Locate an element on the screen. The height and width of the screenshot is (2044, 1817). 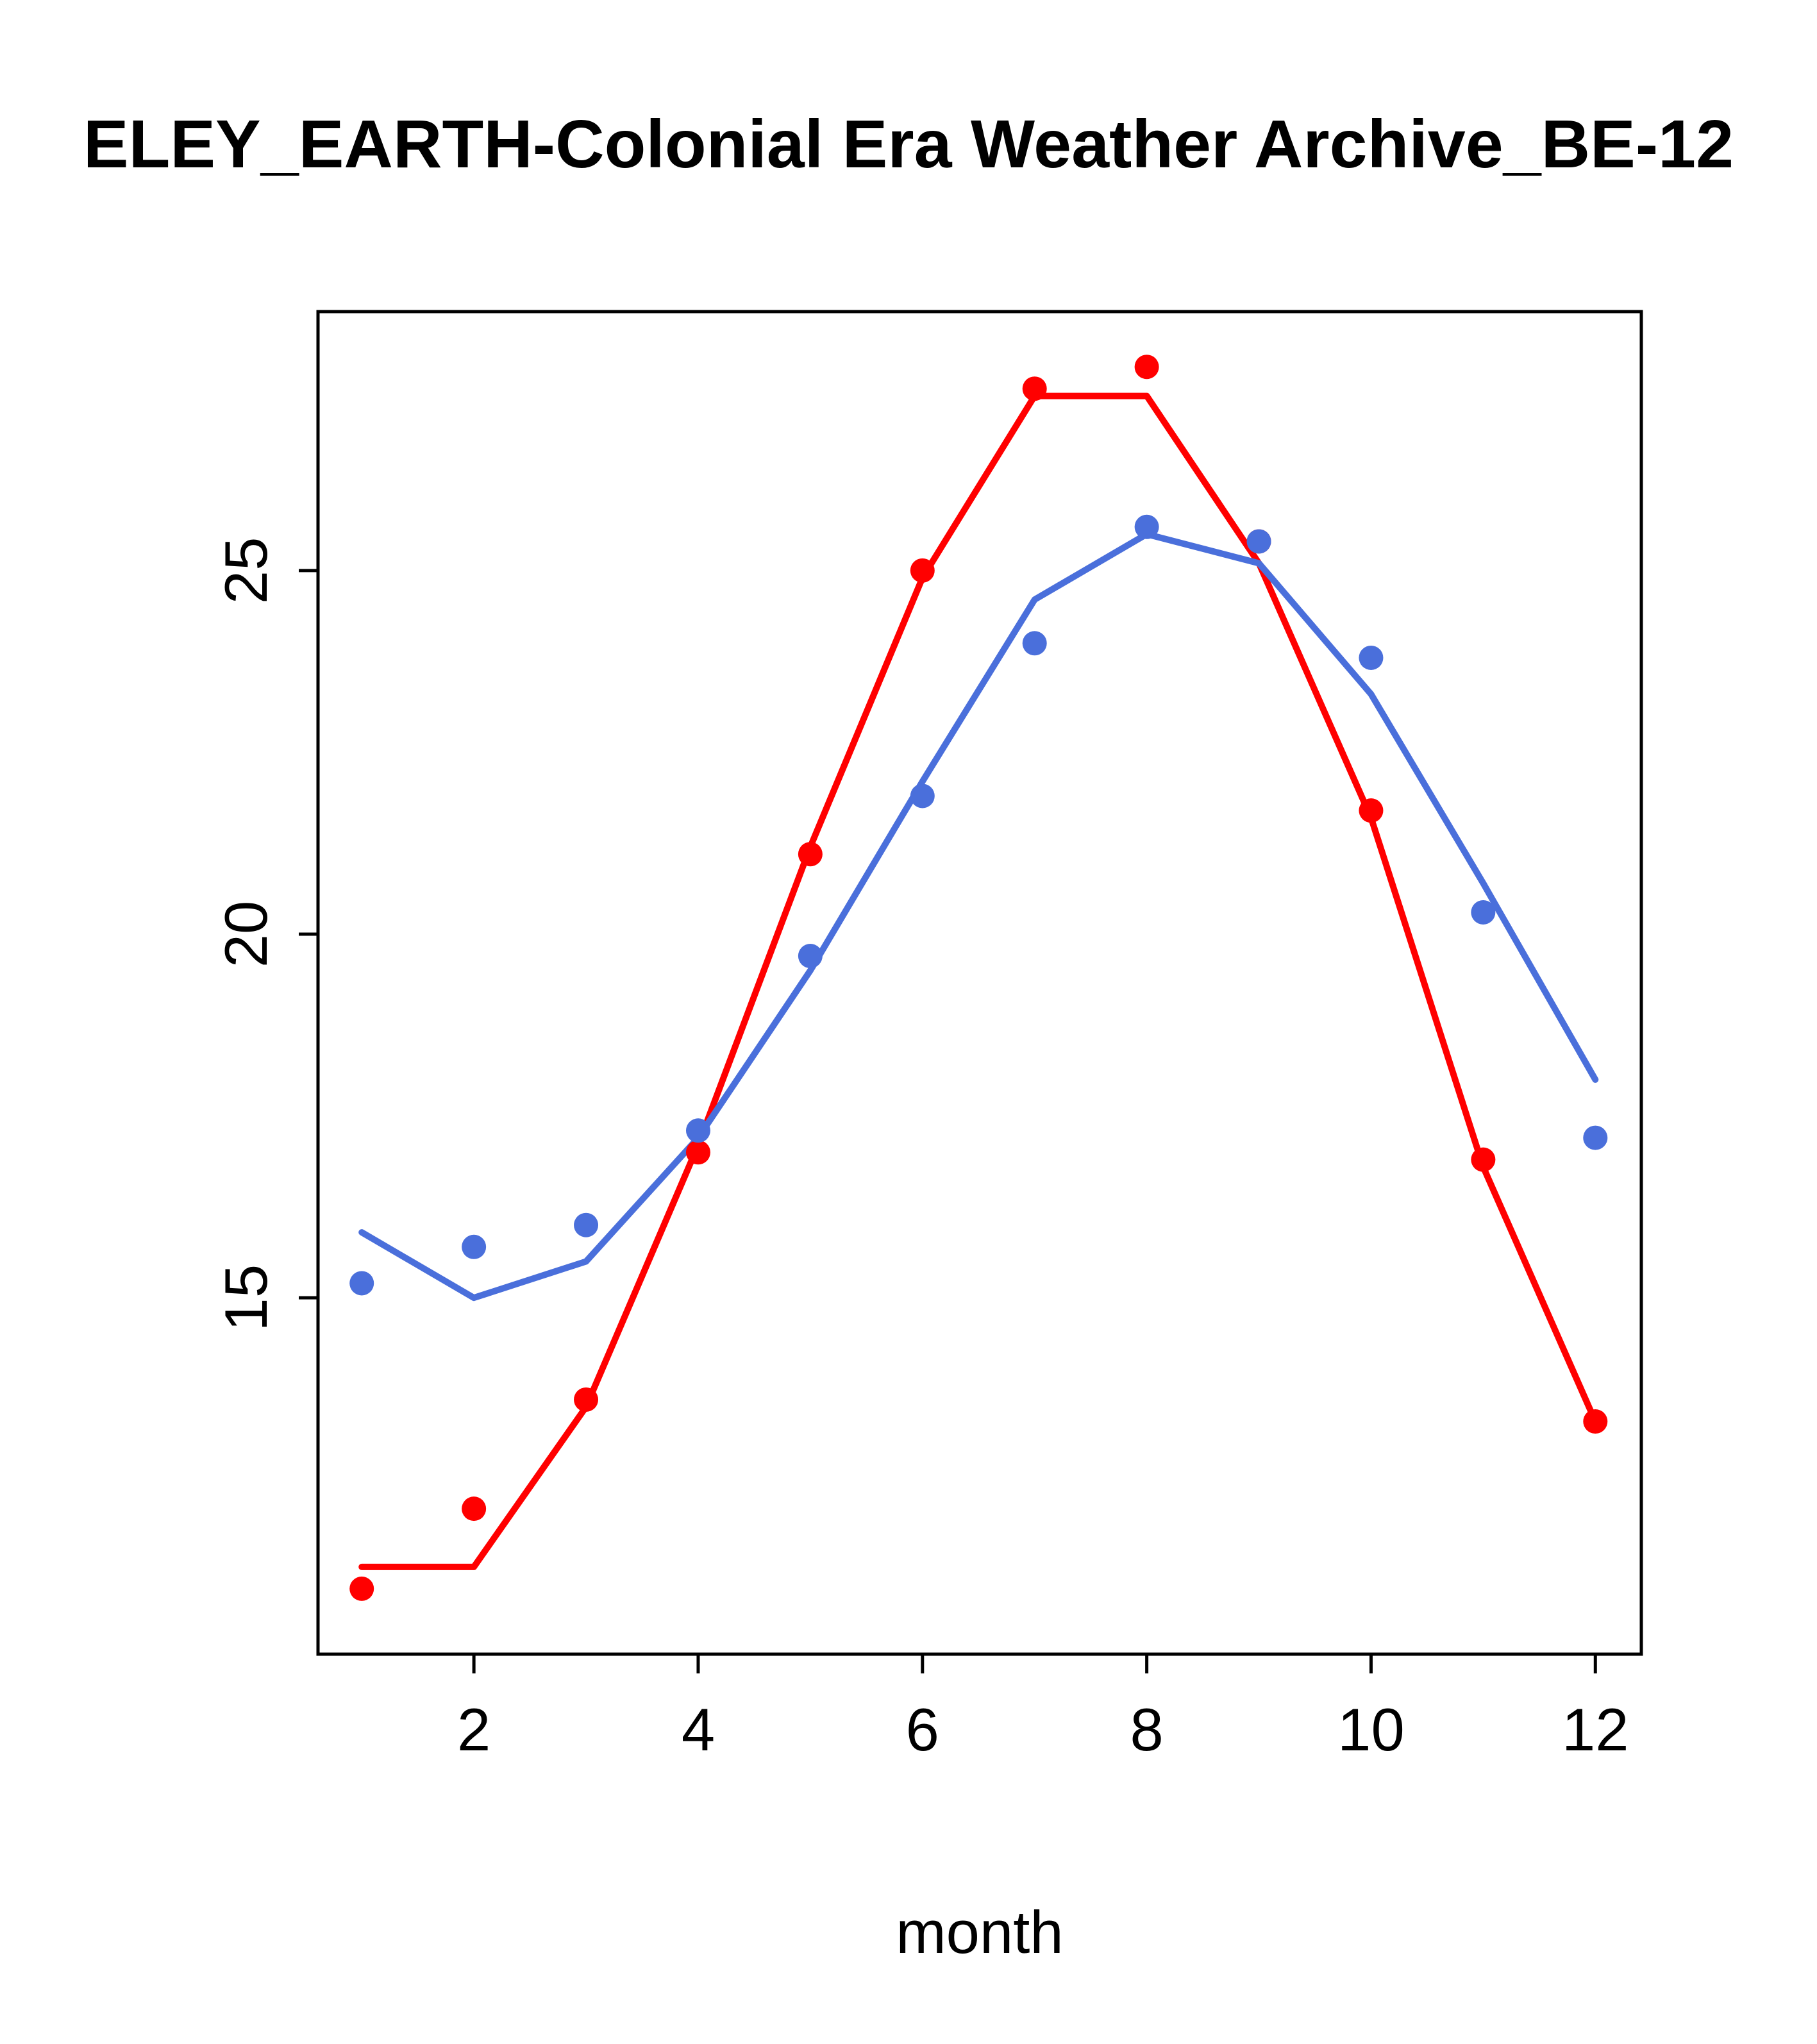
x-tick-label: 10 is located at coordinates (1371, 1730).